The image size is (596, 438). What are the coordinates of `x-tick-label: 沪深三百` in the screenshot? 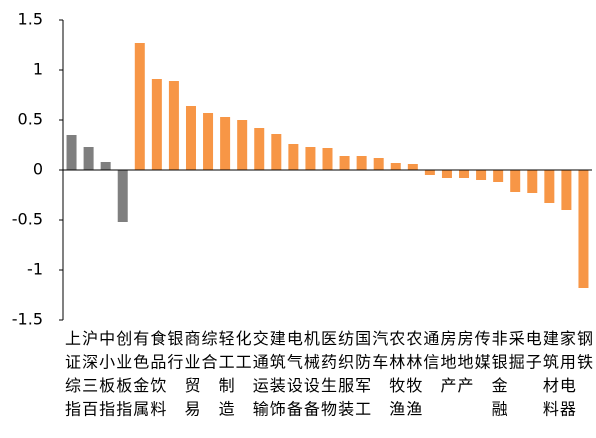 It's located at (88, 377).